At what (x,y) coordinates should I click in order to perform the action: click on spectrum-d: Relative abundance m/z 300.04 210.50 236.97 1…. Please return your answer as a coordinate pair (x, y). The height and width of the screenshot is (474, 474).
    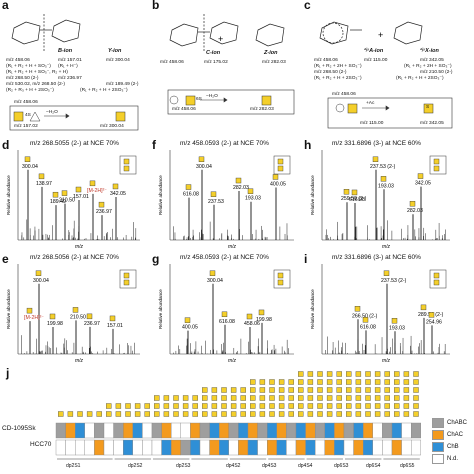
    Looking at the image, I should click on (73, 200).